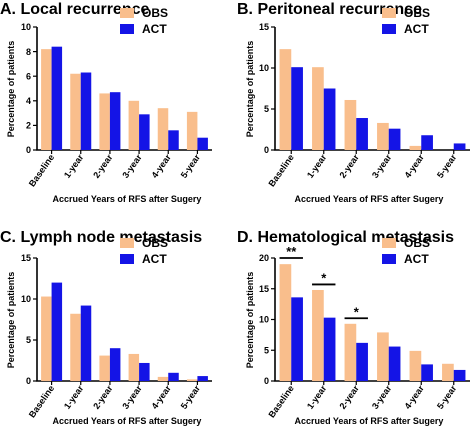 Image resolution: width=474 pixels, height=433 pixels. Describe the element at coordinates (75, 9) in the screenshot. I see `chart-title: A. Local recurrence` at that location.